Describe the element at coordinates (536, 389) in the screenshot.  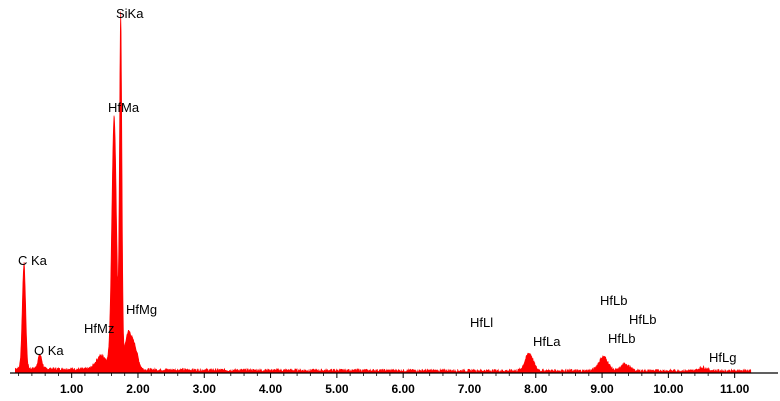
I see `x-tick-label: 8.00` at that location.